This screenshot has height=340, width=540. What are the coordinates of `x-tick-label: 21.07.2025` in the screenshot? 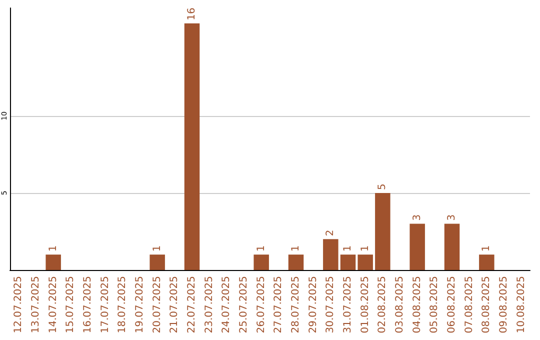 It's located at (174, 305).